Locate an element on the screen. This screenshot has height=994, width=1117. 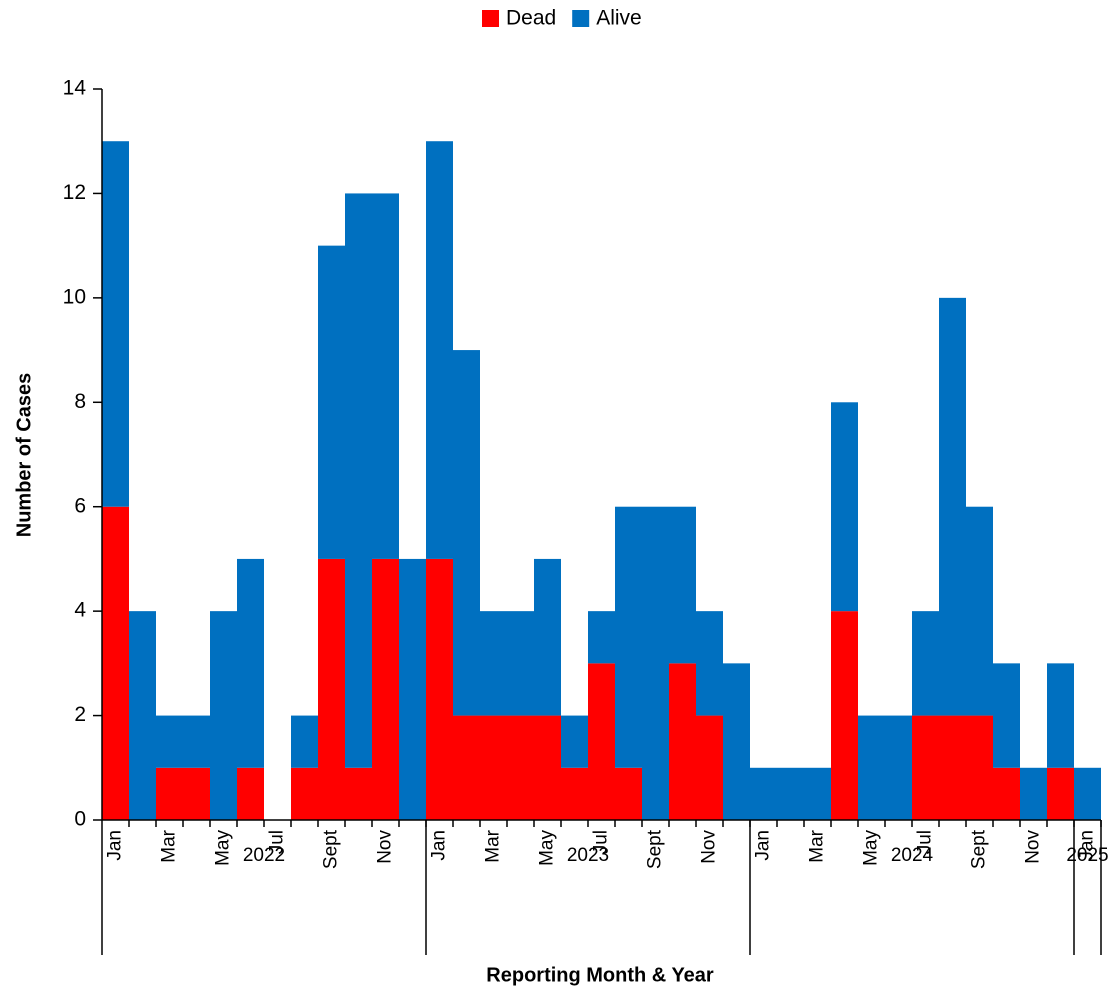
legend-label: Alive is located at coordinates (619, 18).